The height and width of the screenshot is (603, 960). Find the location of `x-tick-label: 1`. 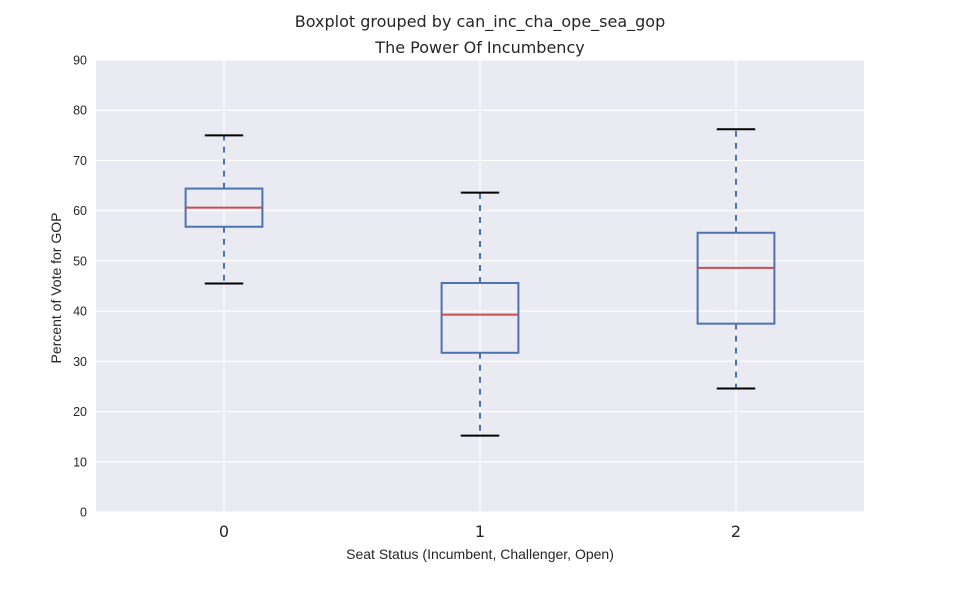

x-tick-label: 1 is located at coordinates (480, 531).